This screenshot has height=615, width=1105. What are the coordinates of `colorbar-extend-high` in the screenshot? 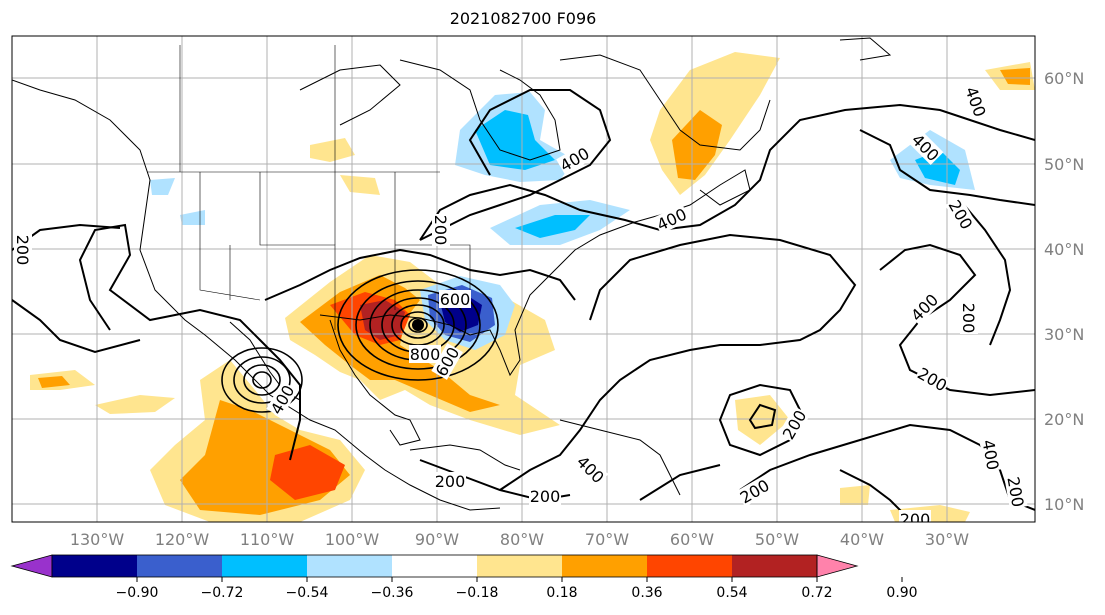 It's located at (837, 566).